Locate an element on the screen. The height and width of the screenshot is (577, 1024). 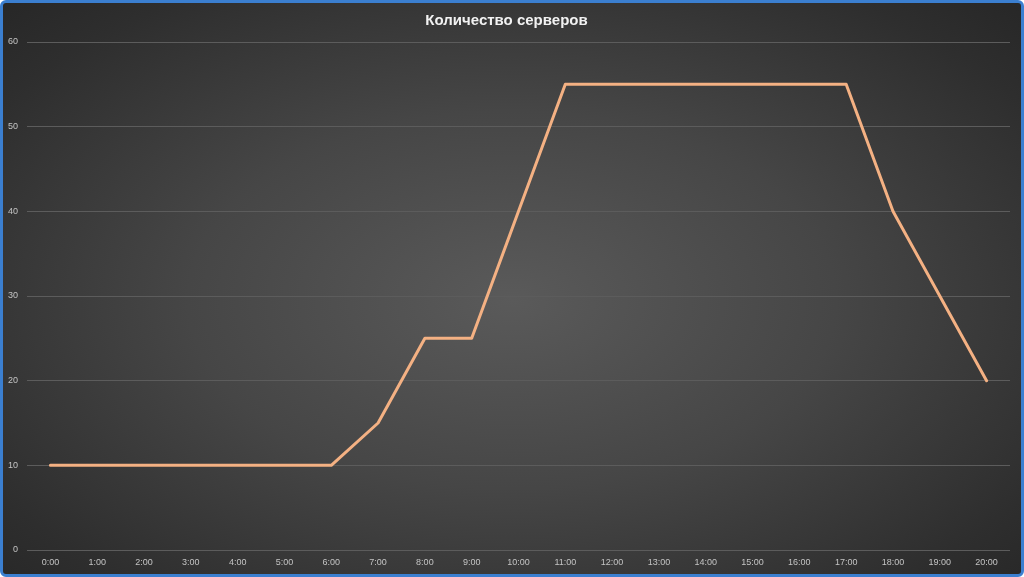
x-tick-label: 2:00 is located at coordinates (144, 561).